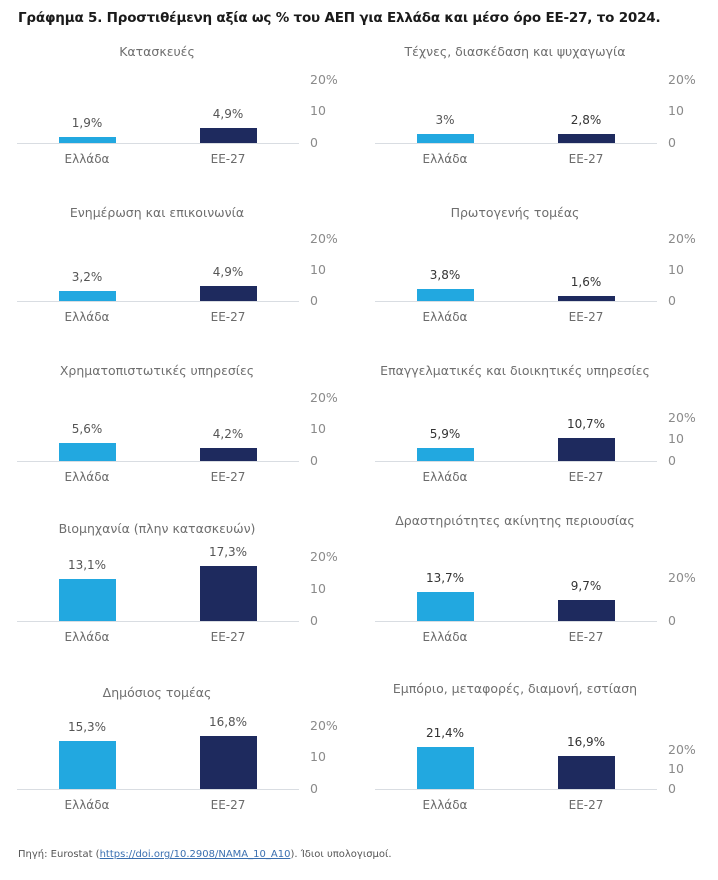 This screenshot has width=718, height=880. What do you see at coordinates (445, 733) in the screenshot?
I see `data-label: 21,4%` at bounding box center [445, 733].